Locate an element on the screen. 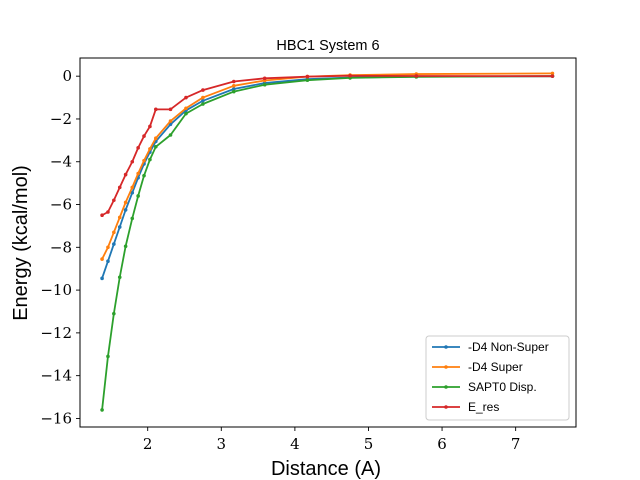  y-tick-label: 0 is located at coordinates (67, 76).